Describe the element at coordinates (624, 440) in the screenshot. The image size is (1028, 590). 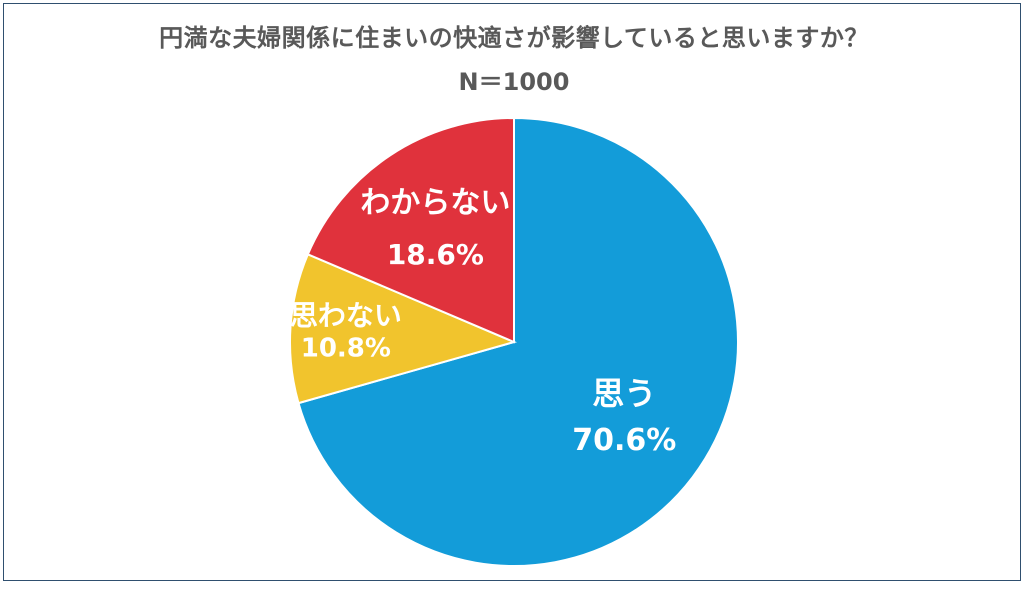
I see `slice-value-label: 70.6%` at that location.